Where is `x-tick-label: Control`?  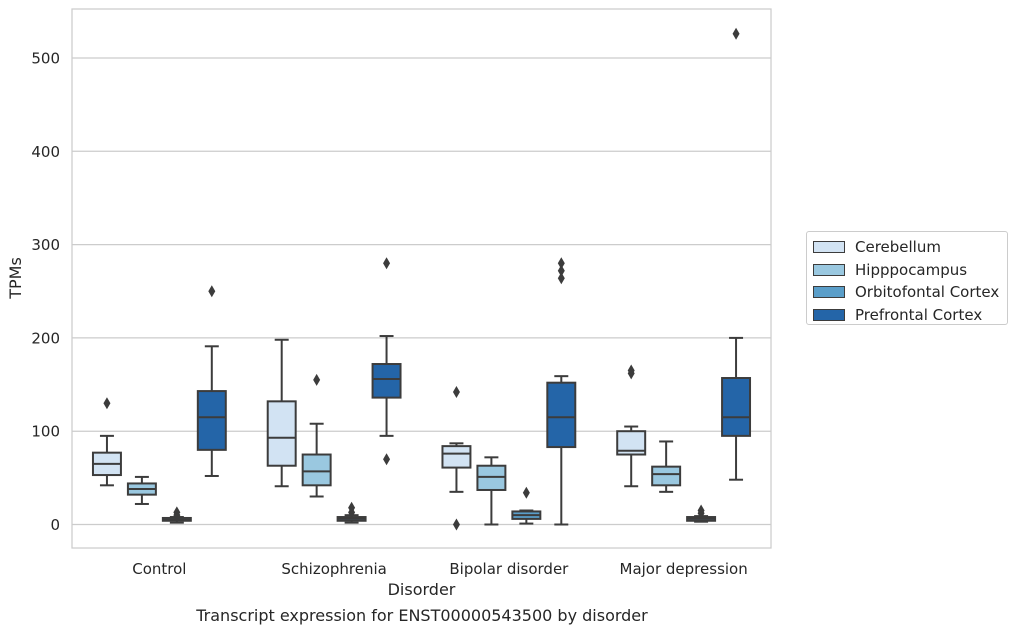
x-tick-label: Control is located at coordinates (159, 569).